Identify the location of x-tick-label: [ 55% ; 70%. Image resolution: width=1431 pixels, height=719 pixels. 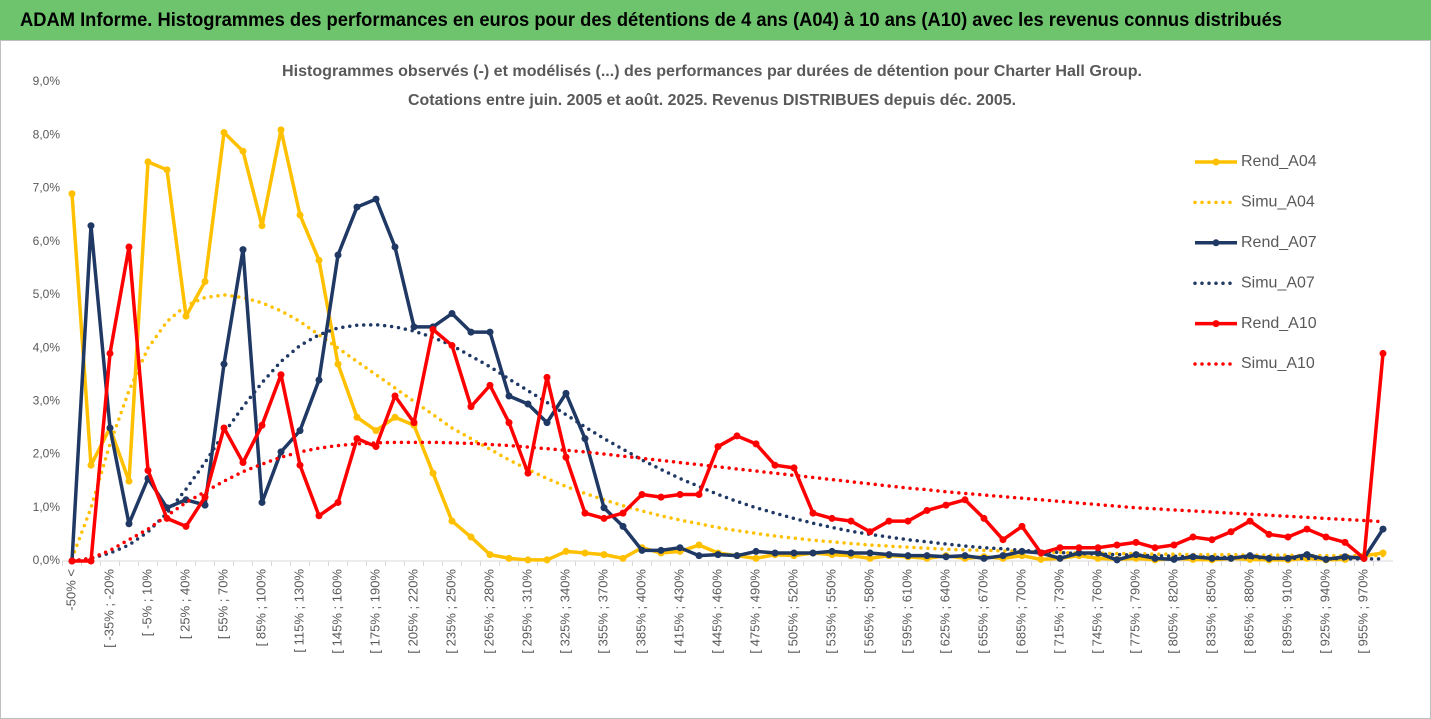
(222, 604).